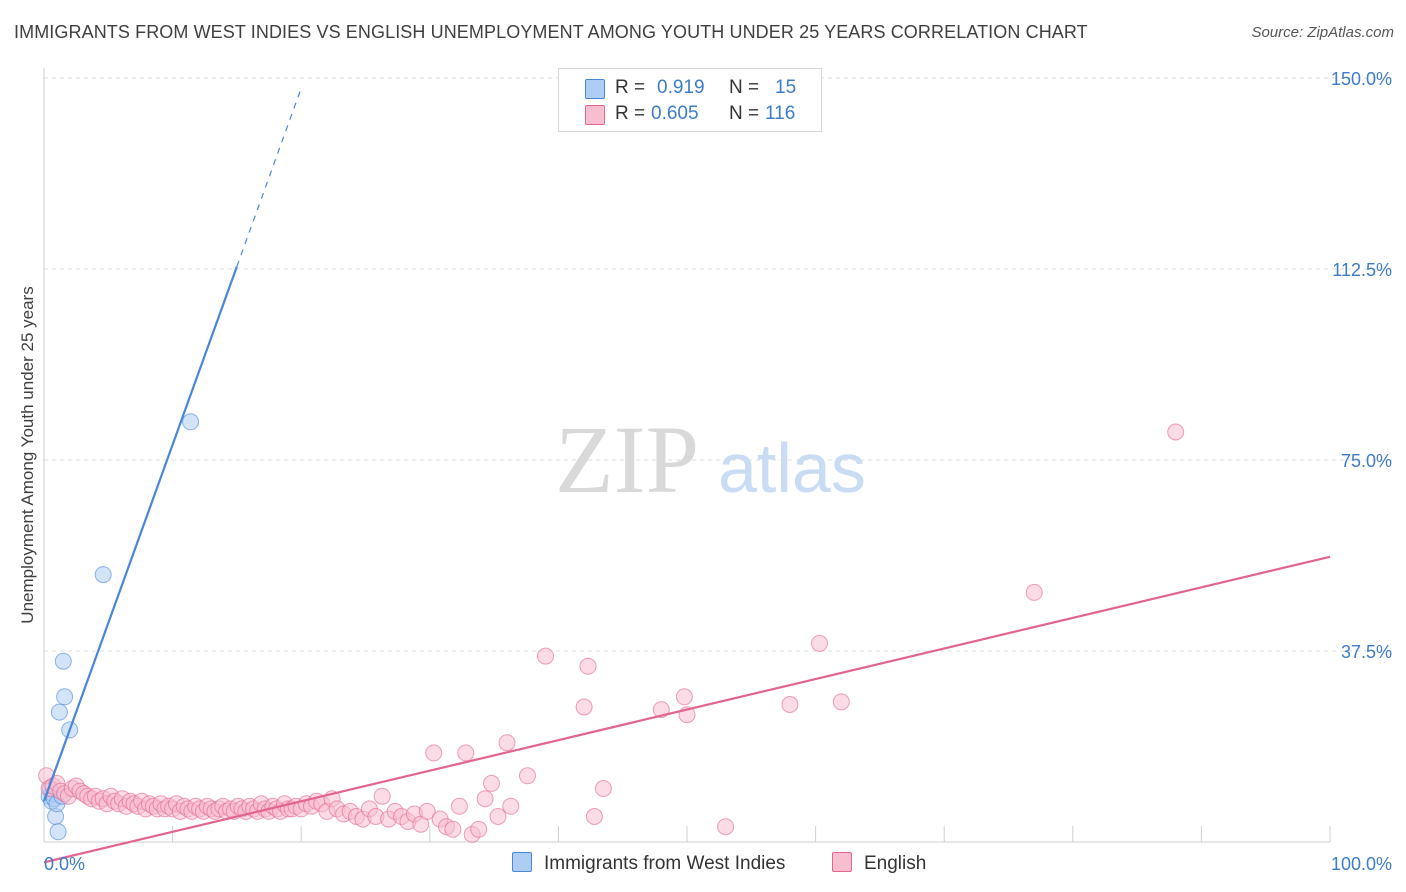  I want to click on bottom-legend-english: English, so click(879, 863).